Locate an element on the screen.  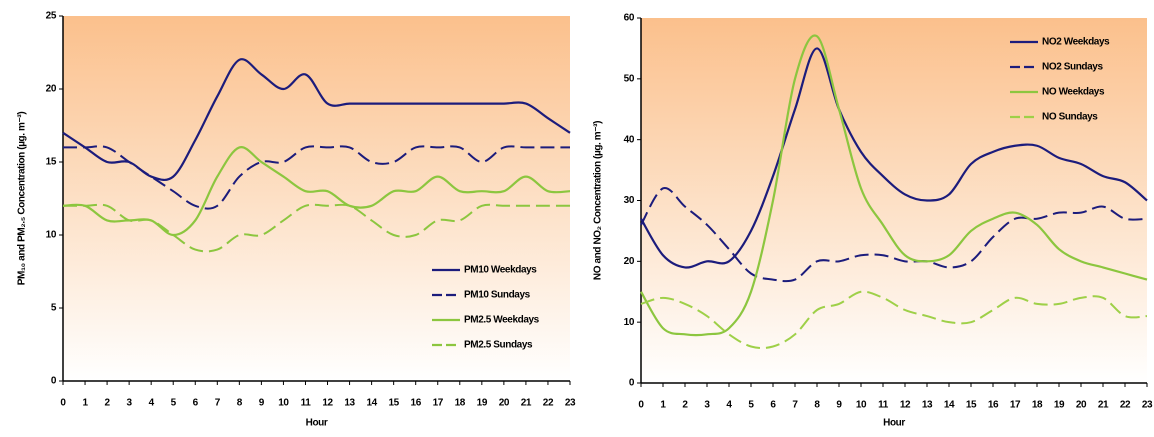
y-tick-label: 60 is located at coordinates (629, 18).